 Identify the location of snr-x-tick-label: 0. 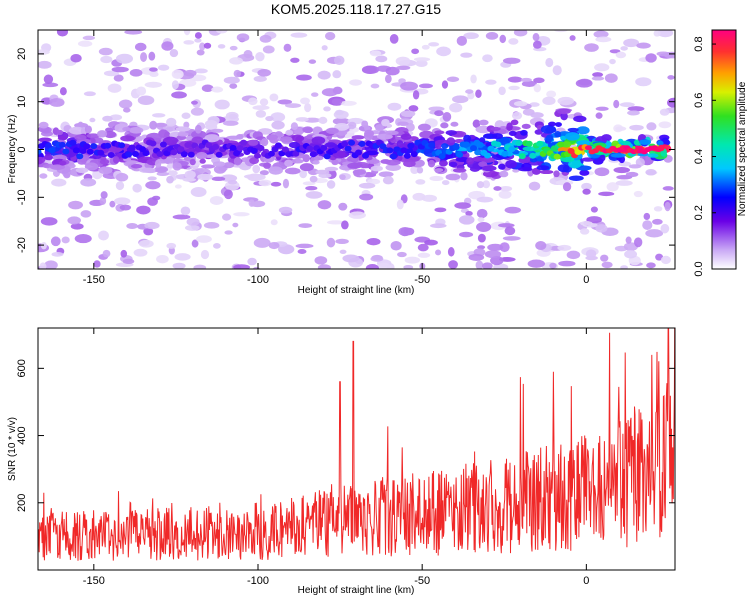
(586, 581).